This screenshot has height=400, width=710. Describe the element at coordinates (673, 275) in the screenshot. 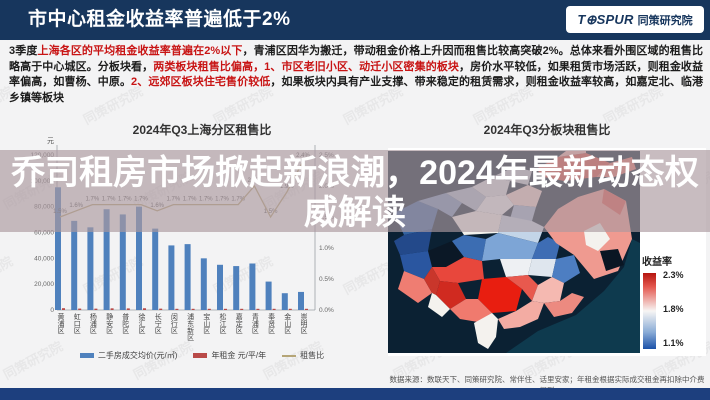

I see `legend-max-label: 2.3%` at that location.